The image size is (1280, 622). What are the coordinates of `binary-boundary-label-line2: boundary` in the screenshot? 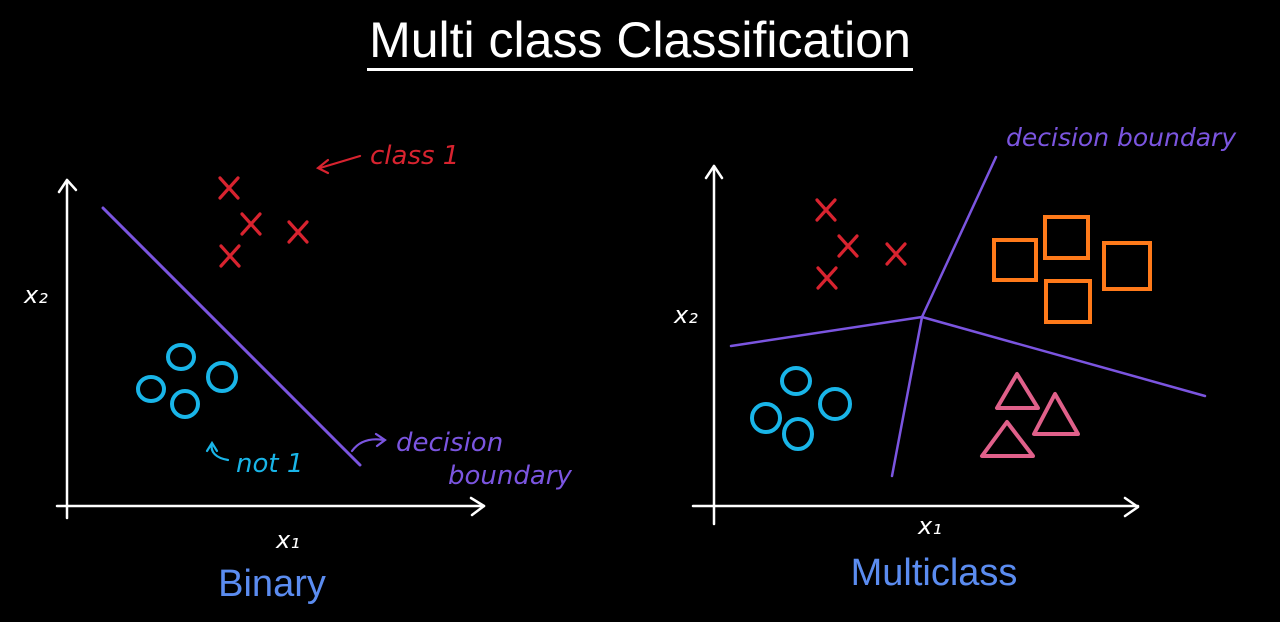 It's located at (510, 476).